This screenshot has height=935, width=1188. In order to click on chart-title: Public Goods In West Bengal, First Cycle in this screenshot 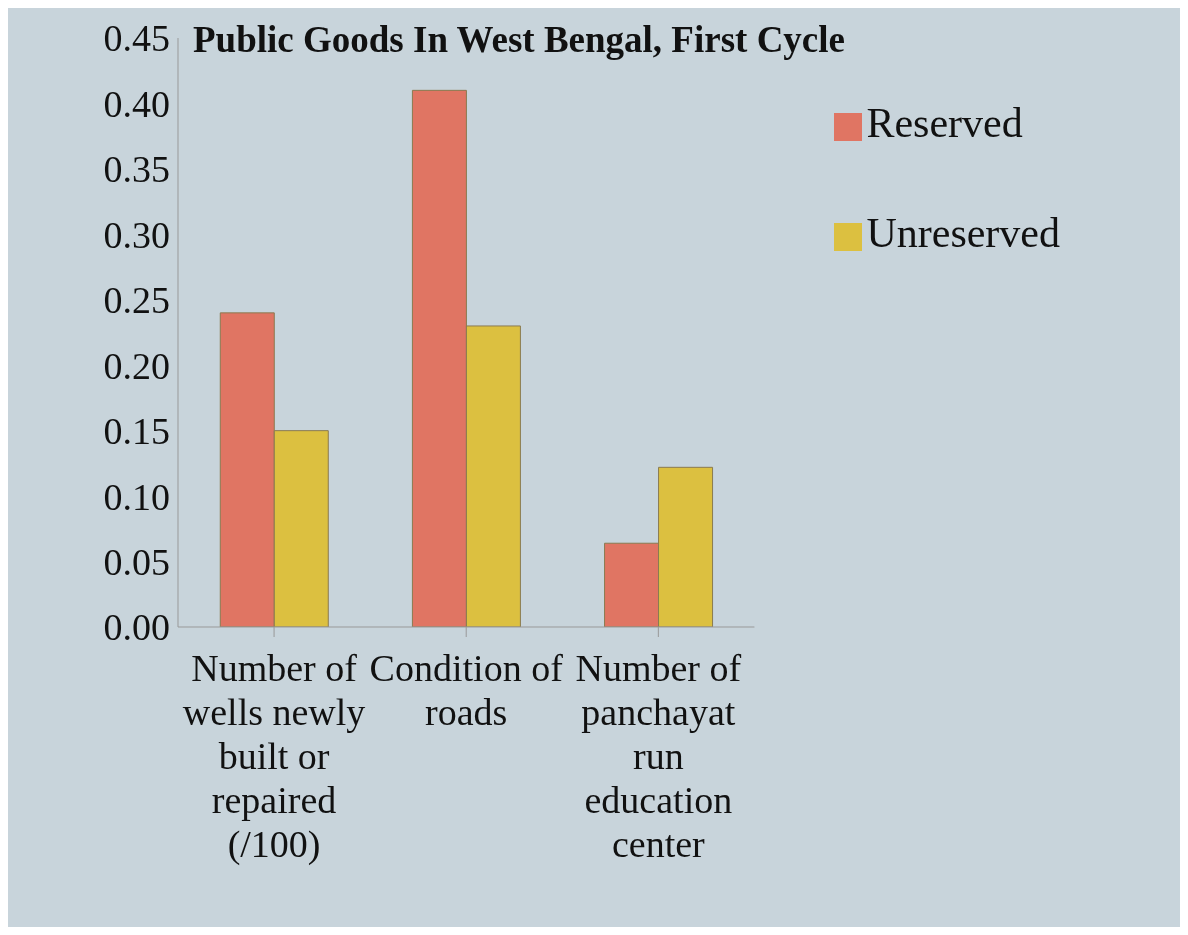, I will do `click(519, 39)`.